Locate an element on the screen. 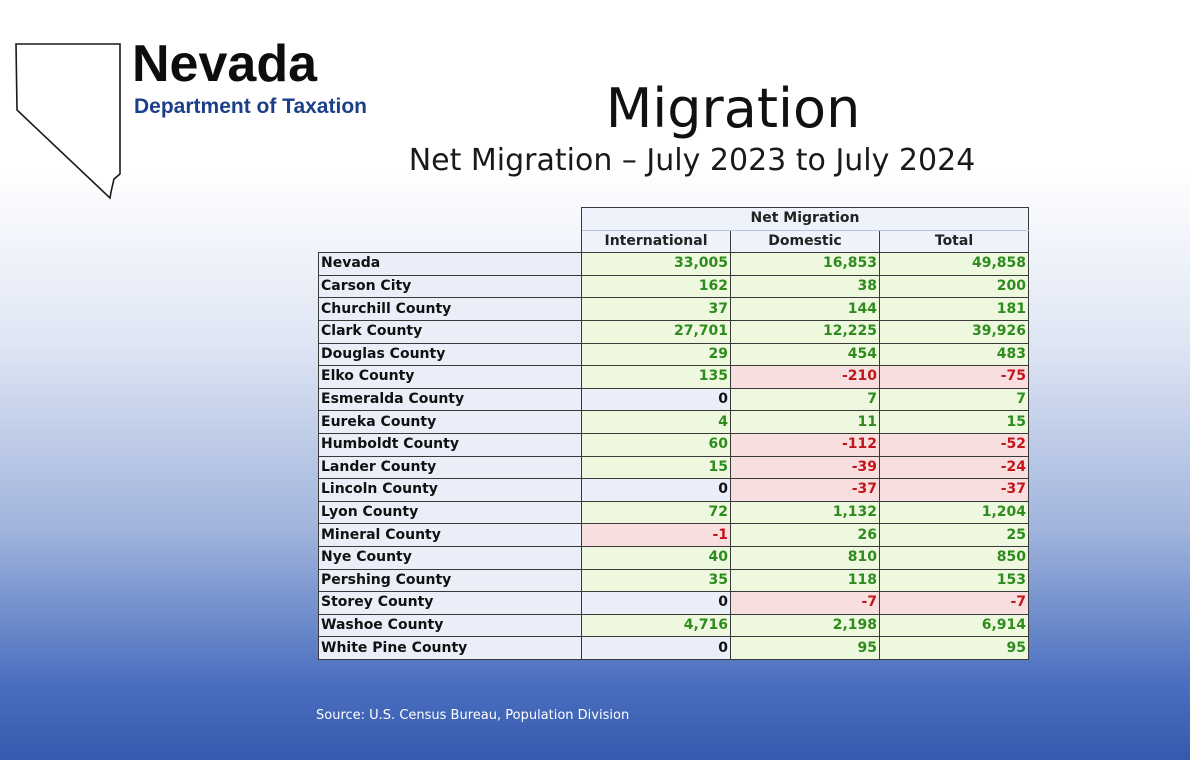 The width and height of the screenshot is (1190, 760). column-header-total: Total is located at coordinates (954, 241).